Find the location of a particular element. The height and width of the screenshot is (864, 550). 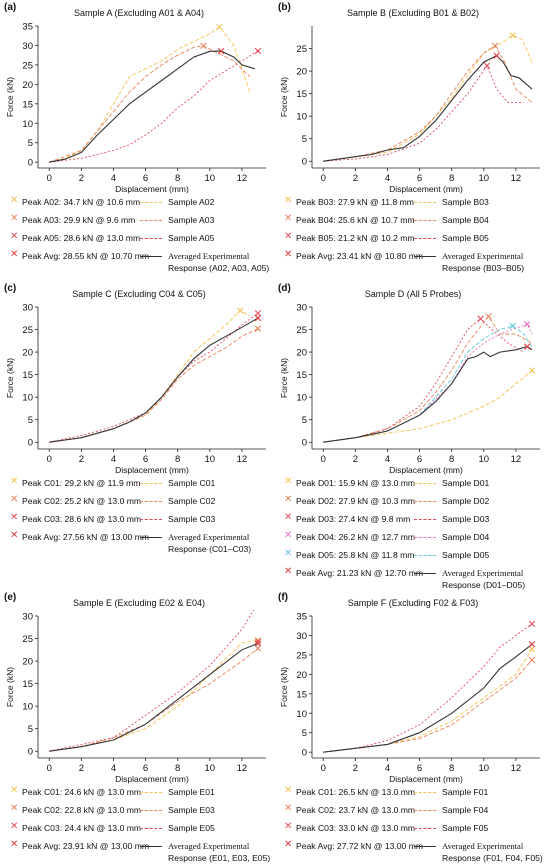

legend-row: ✕ Peak C02: 25.2 kN @ 13.0 mm Sample C02 is located at coordinates (142, 500).